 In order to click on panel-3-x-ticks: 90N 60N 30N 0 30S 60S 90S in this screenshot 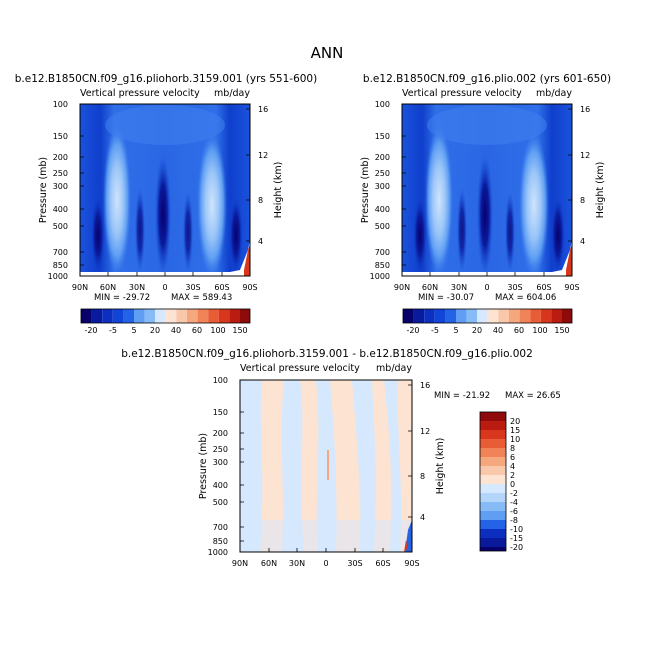, I will do `click(326, 558)`.